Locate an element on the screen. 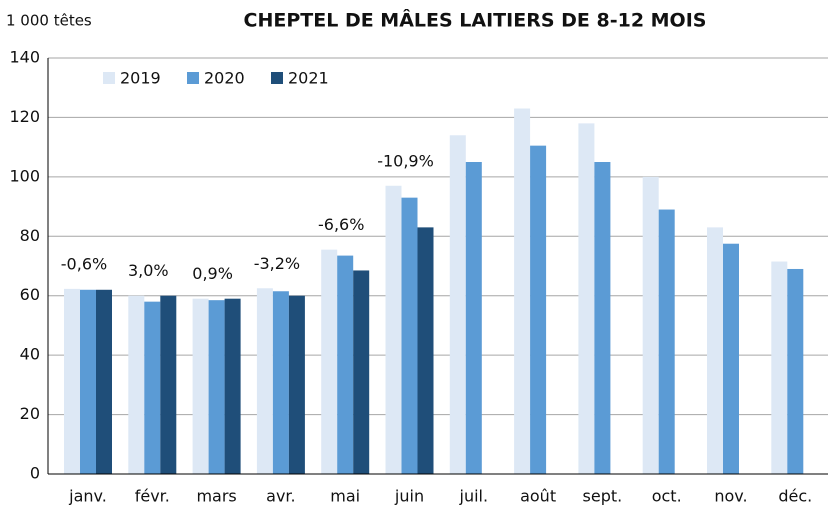 The width and height of the screenshot is (831, 514). annotation: -0,6% is located at coordinates (84, 263).